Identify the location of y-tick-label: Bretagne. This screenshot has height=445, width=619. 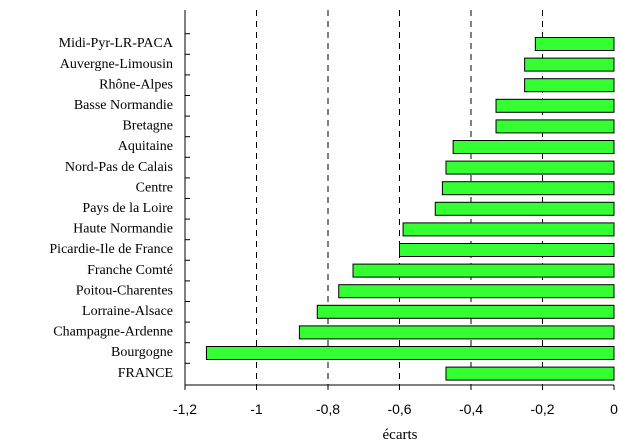
(147, 126).